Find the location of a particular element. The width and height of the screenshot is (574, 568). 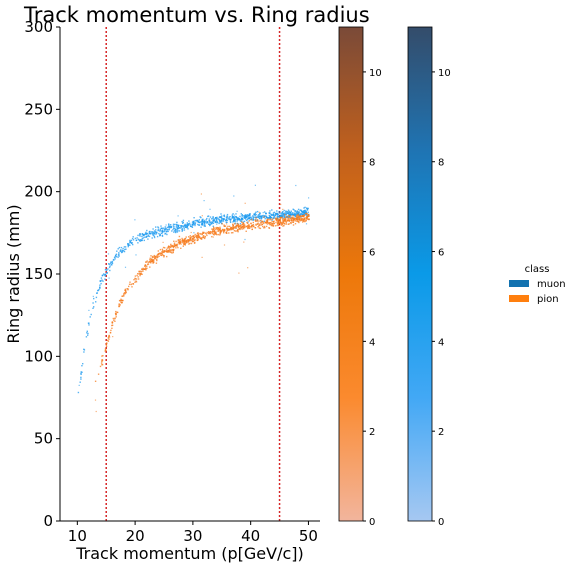

colorbar-tick-label: 4 is located at coordinates (441, 342).